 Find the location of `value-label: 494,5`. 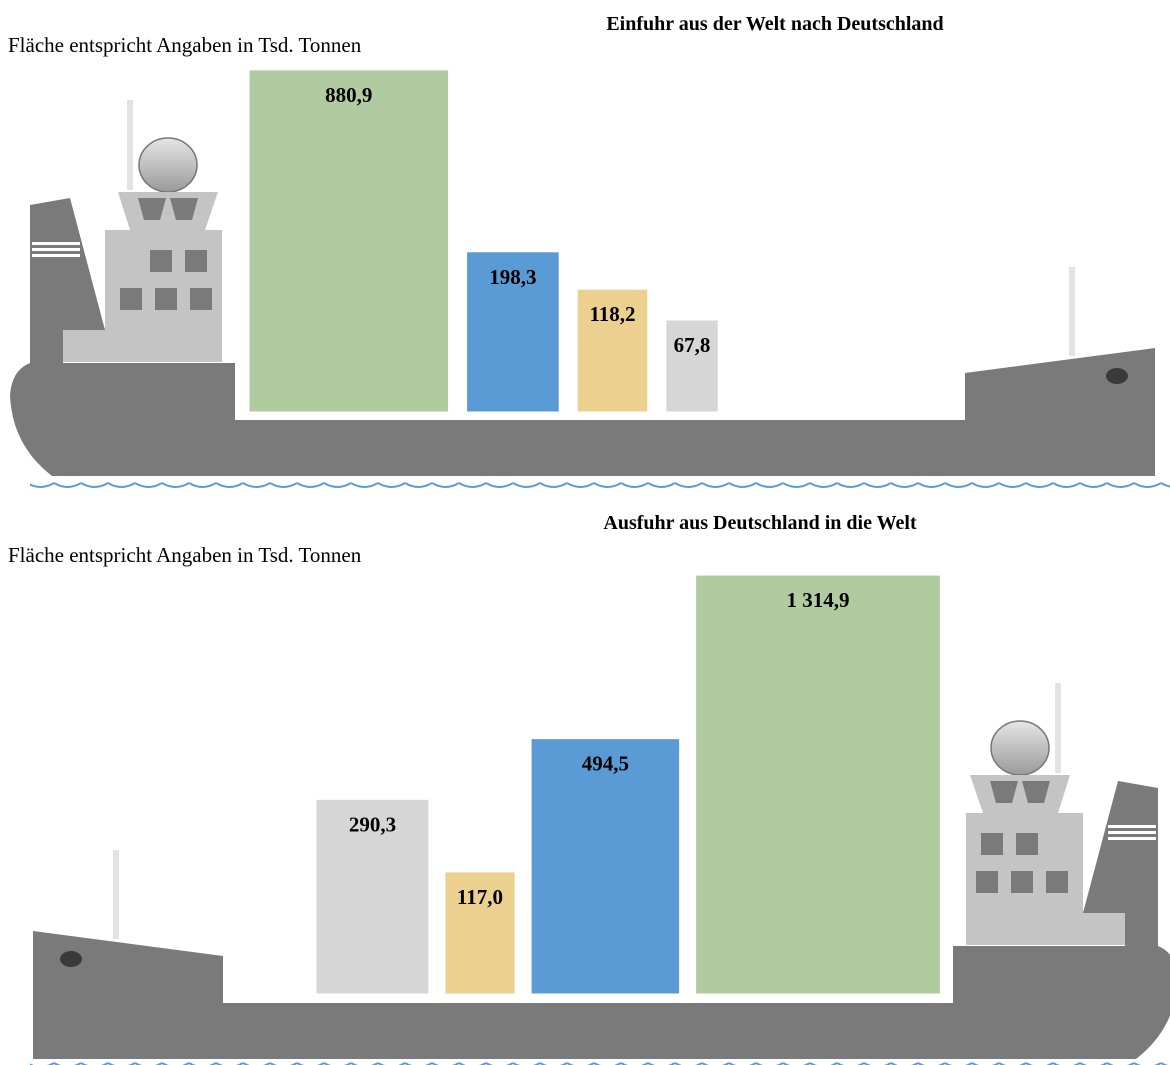

value-label: 494,5 is located at coordinates (605, 764).